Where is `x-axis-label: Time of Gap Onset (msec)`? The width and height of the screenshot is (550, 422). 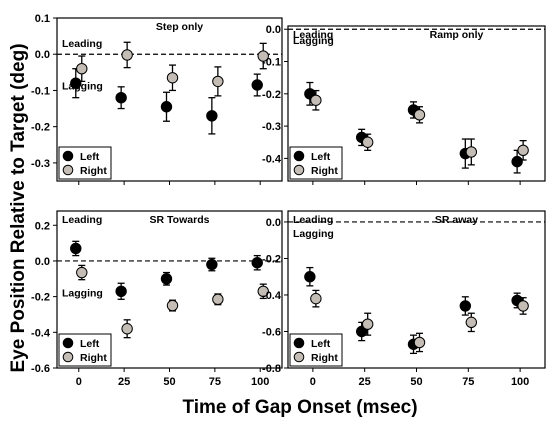
x-axis-label: Time of Gap Onset (msec) is located at coordinates (299, 407).